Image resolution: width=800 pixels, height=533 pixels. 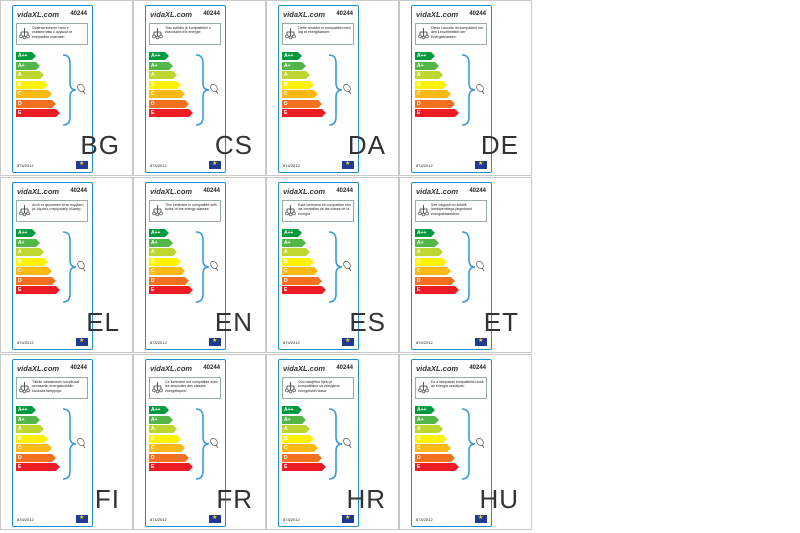 I want to click on language-code: FR, so click(x=234, y=499).